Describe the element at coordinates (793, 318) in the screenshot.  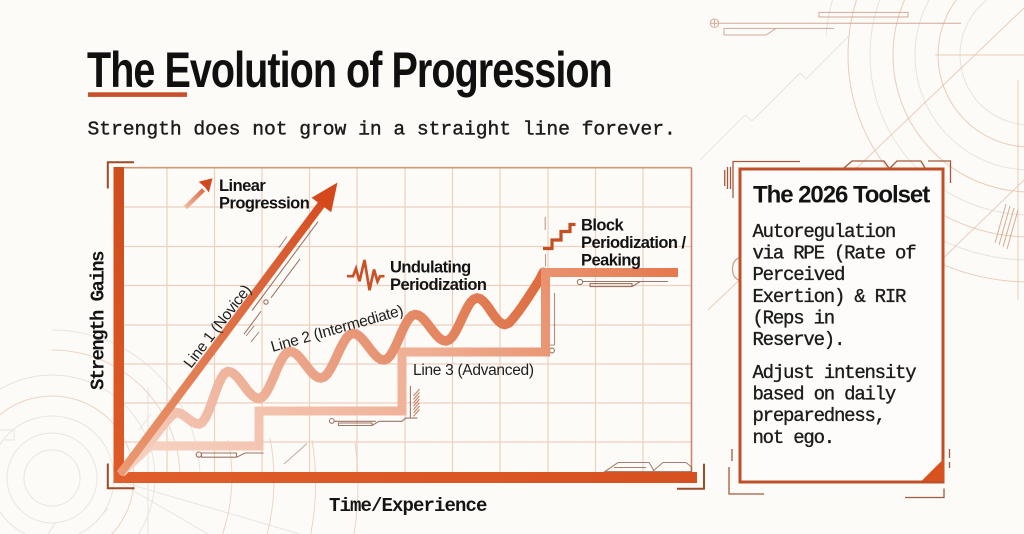
I see `svg-text: (Reps in` at that location.